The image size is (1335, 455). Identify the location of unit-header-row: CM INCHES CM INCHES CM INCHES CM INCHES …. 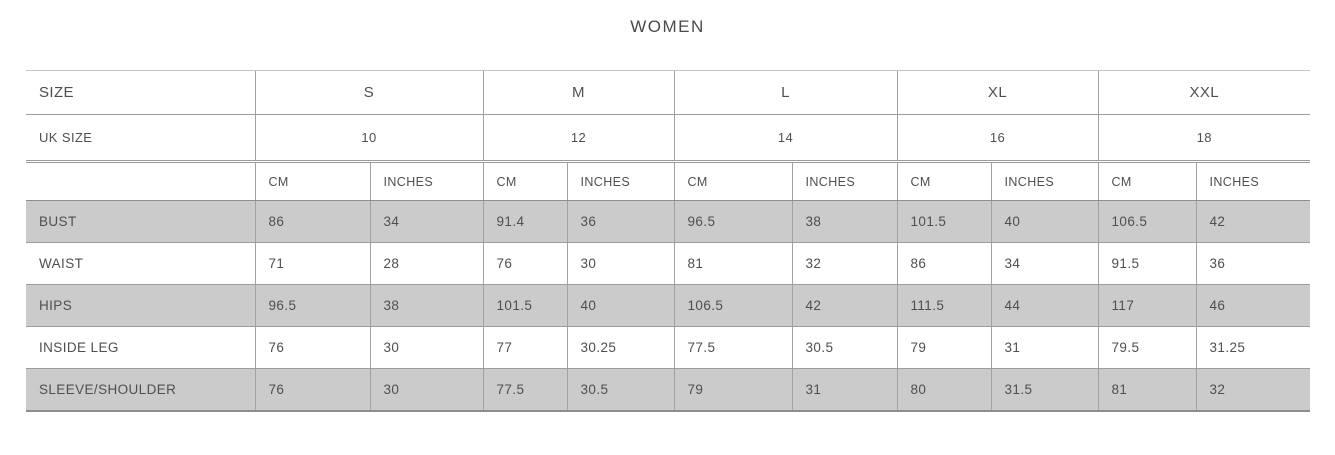
(668, 181).